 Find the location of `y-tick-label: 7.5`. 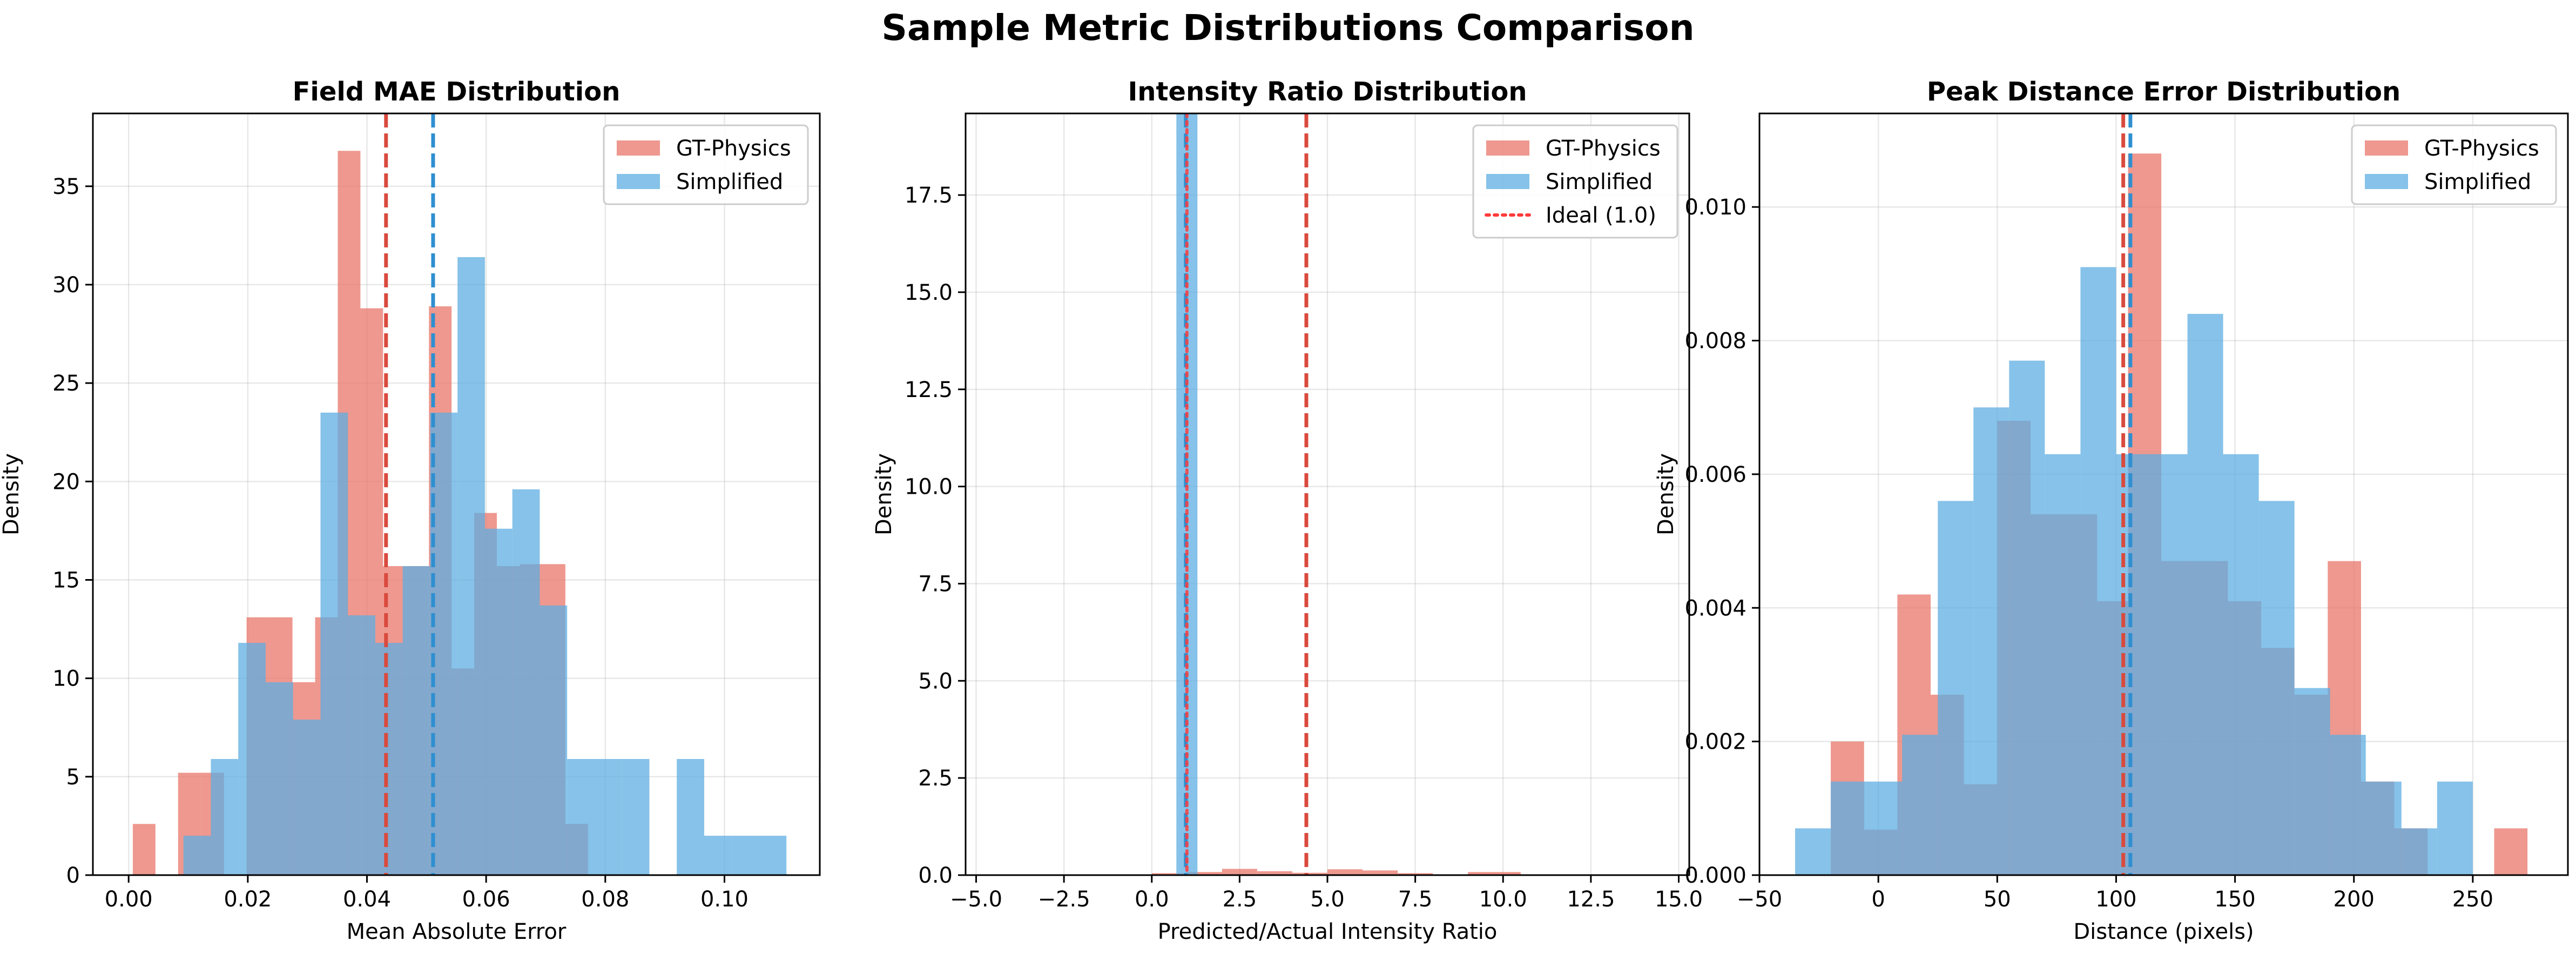

y-tick-label: 7.5 is located at coordinates (935, 584).